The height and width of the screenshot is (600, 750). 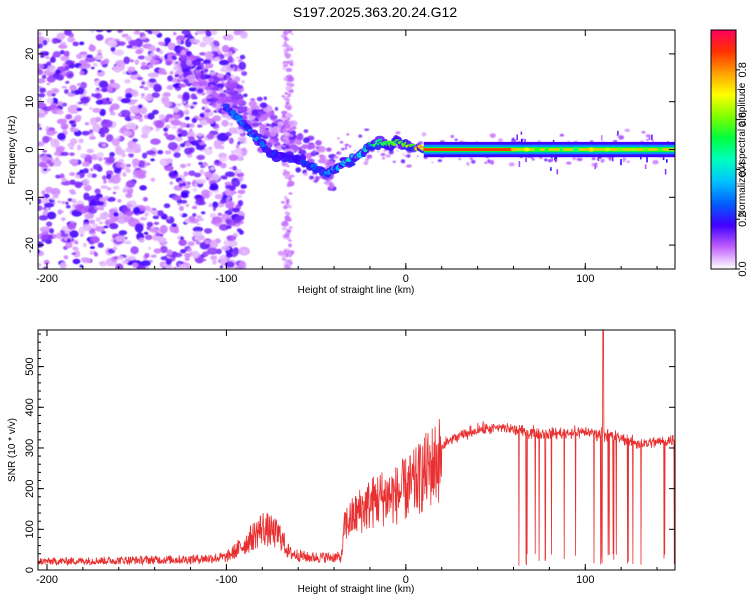 What do you see at coordinates (30, 197) in the screenshot?
I see `spectrogram-y-tick-label: -10` at bounding box center [30, 197].